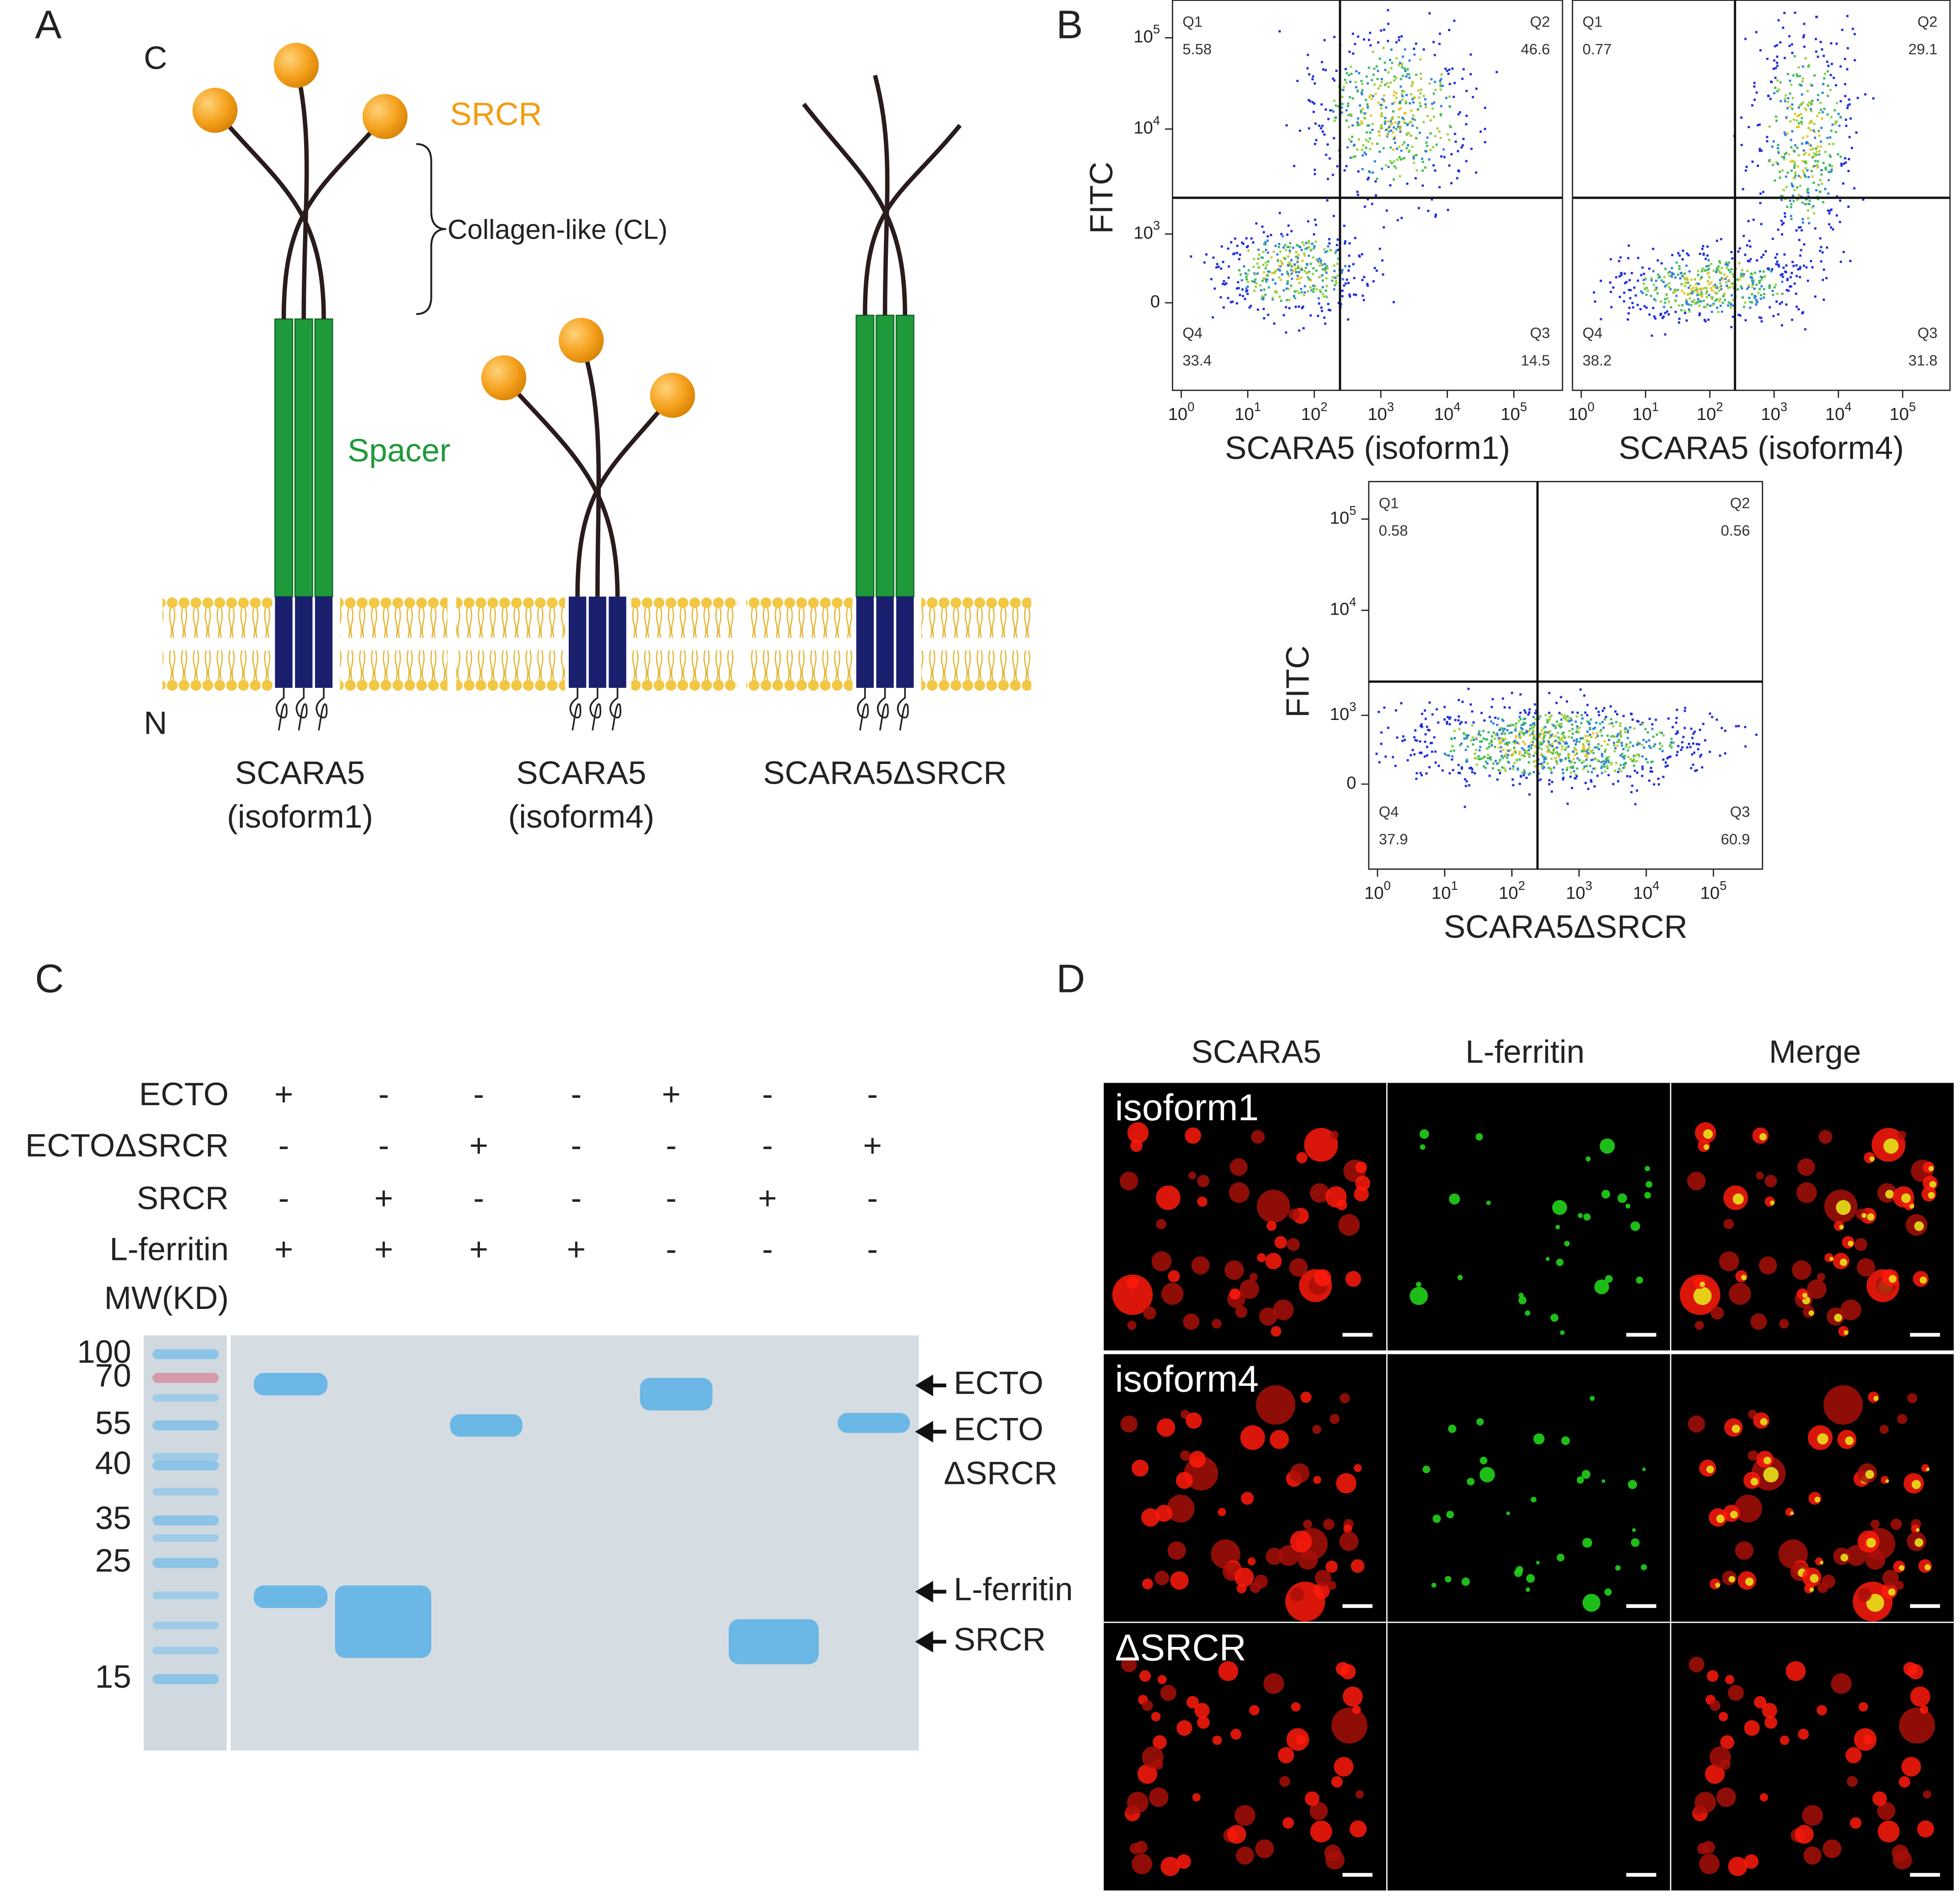 The height and width of the screenshot is (1897, 1960). What do you see at coordinates (1656, 886) in the screenshot?
I see `tick-exponent: 4` at bounding box center [1656, 886].